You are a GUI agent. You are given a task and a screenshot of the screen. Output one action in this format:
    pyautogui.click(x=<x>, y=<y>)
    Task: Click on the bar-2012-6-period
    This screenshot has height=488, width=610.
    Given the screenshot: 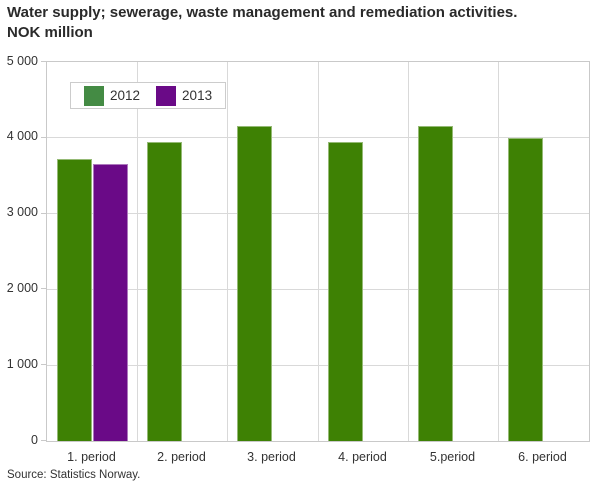 What is the action you would take?
    pyautogui.click(x=525, y=289)
    